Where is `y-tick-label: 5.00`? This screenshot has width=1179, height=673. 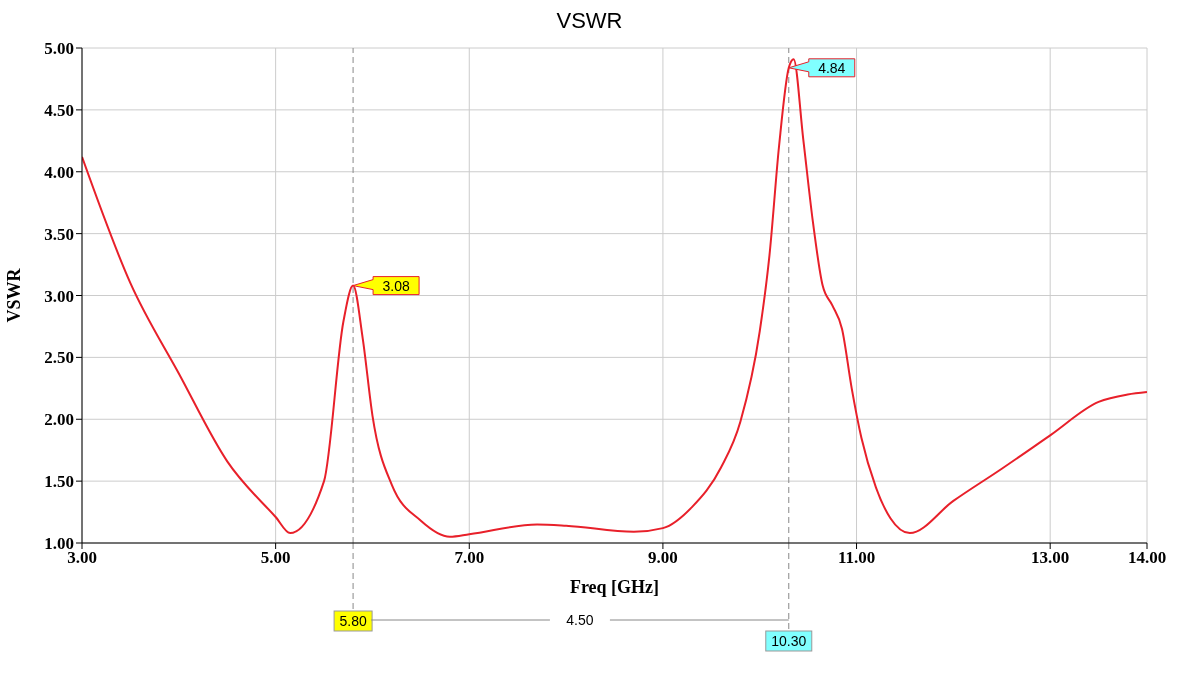 y-tick-label: 5.00 is located at coordinates (59, 49).